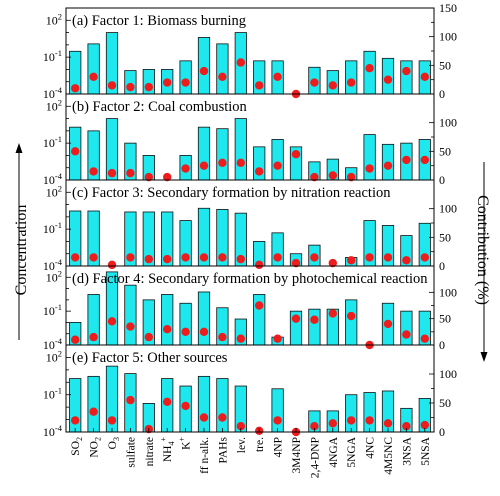 This screenshot has height=496, width=500. Describe the element at coordinates (21, 250) in the screenshot. I see `left-axis-label: Concentration` at that location.